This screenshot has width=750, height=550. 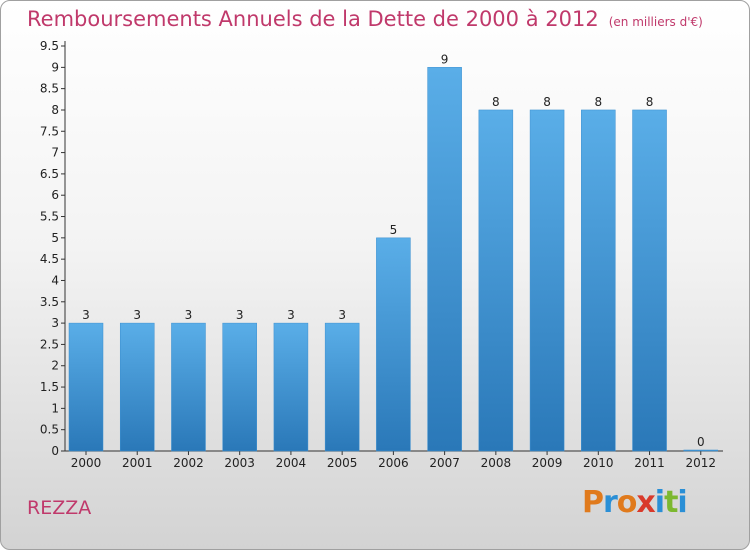 I want to click on logo-letter: r, so click(x=610, y=502).